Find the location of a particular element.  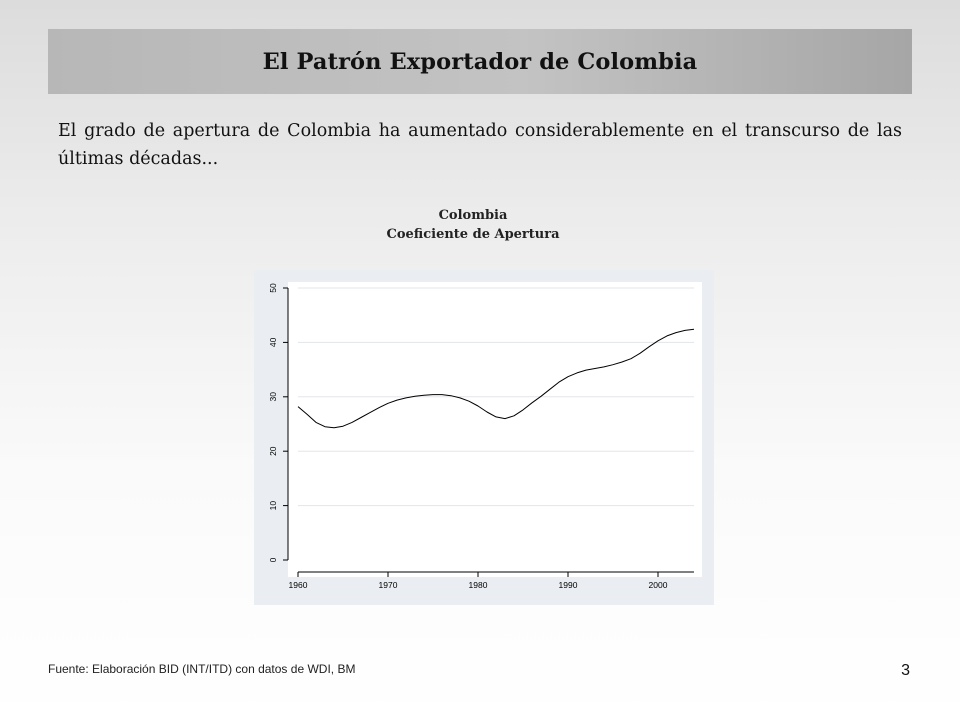

series-lines is located at coordinates (496, 378).